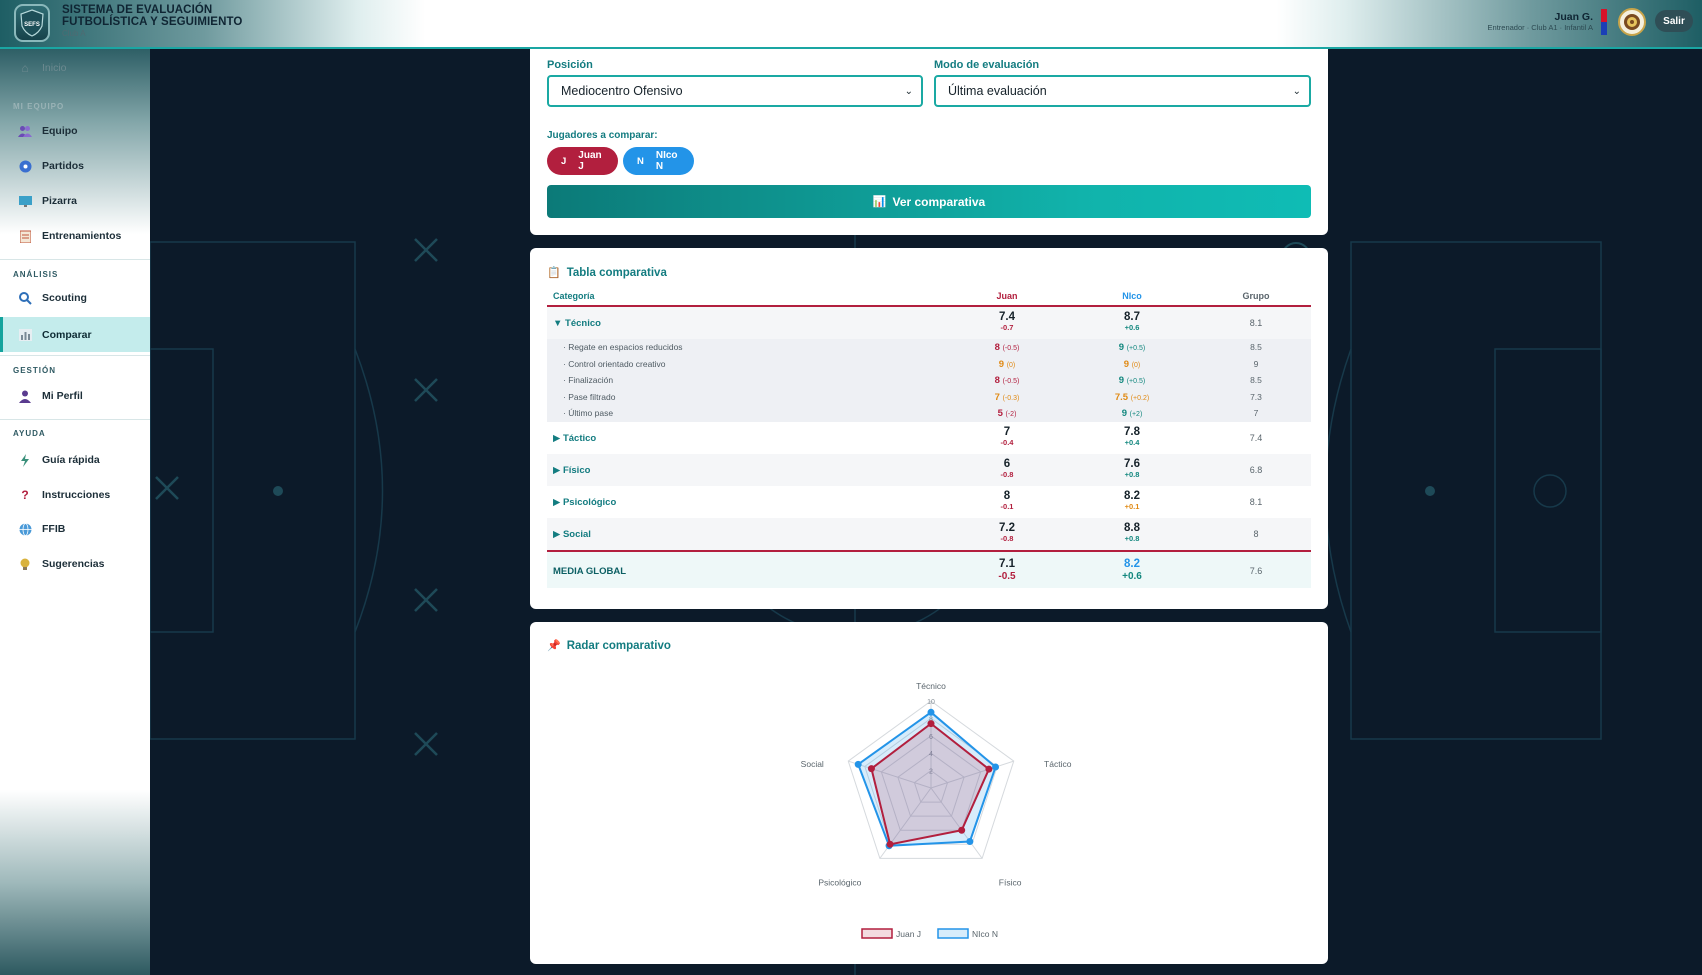  I want to click on table-header: Categoría Juan NIco Grupo, so click(929, 297).